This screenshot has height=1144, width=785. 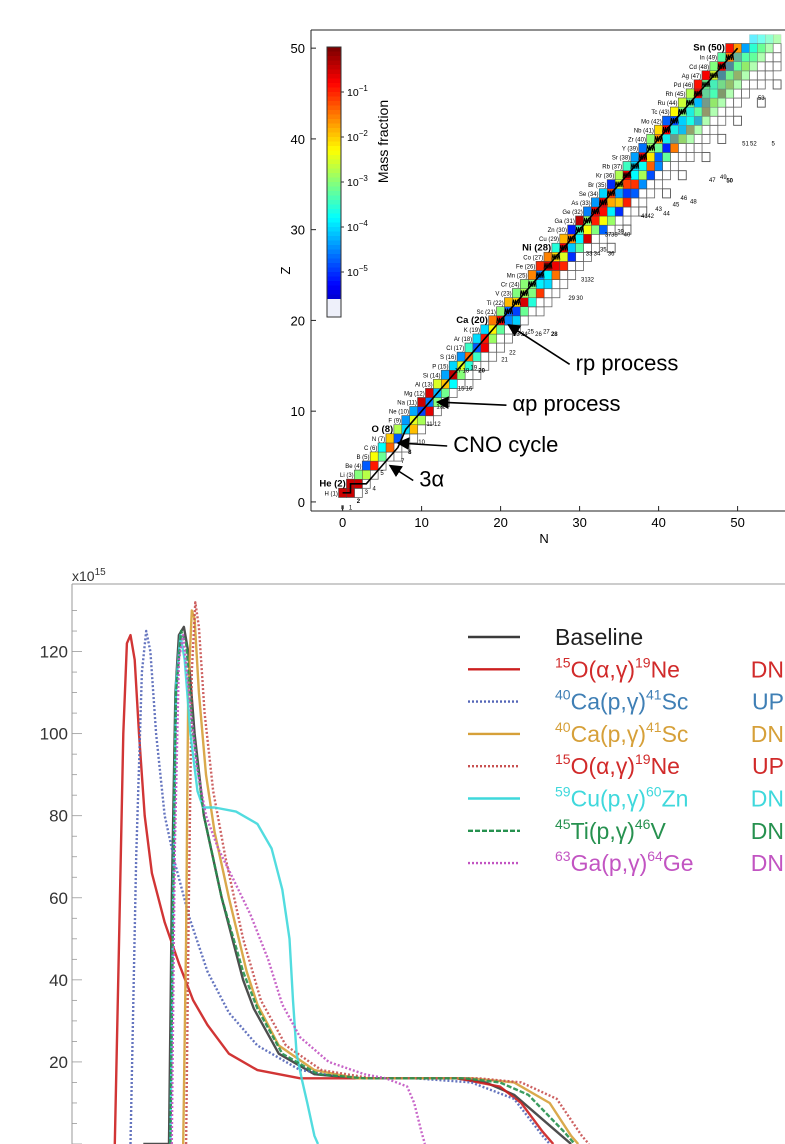 I want to click on colorbar-tick-label: 10−1, so click(x=357, y=91).